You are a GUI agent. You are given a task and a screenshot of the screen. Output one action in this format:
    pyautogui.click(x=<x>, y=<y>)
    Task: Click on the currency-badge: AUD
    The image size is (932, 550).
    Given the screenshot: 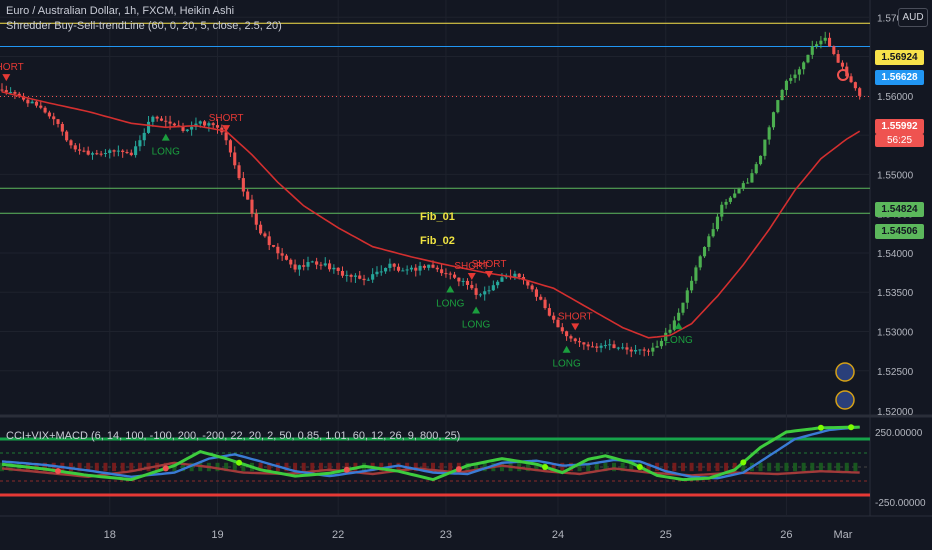 What is the action you would take?
    pyautogui.click(x=913, y=17)
    